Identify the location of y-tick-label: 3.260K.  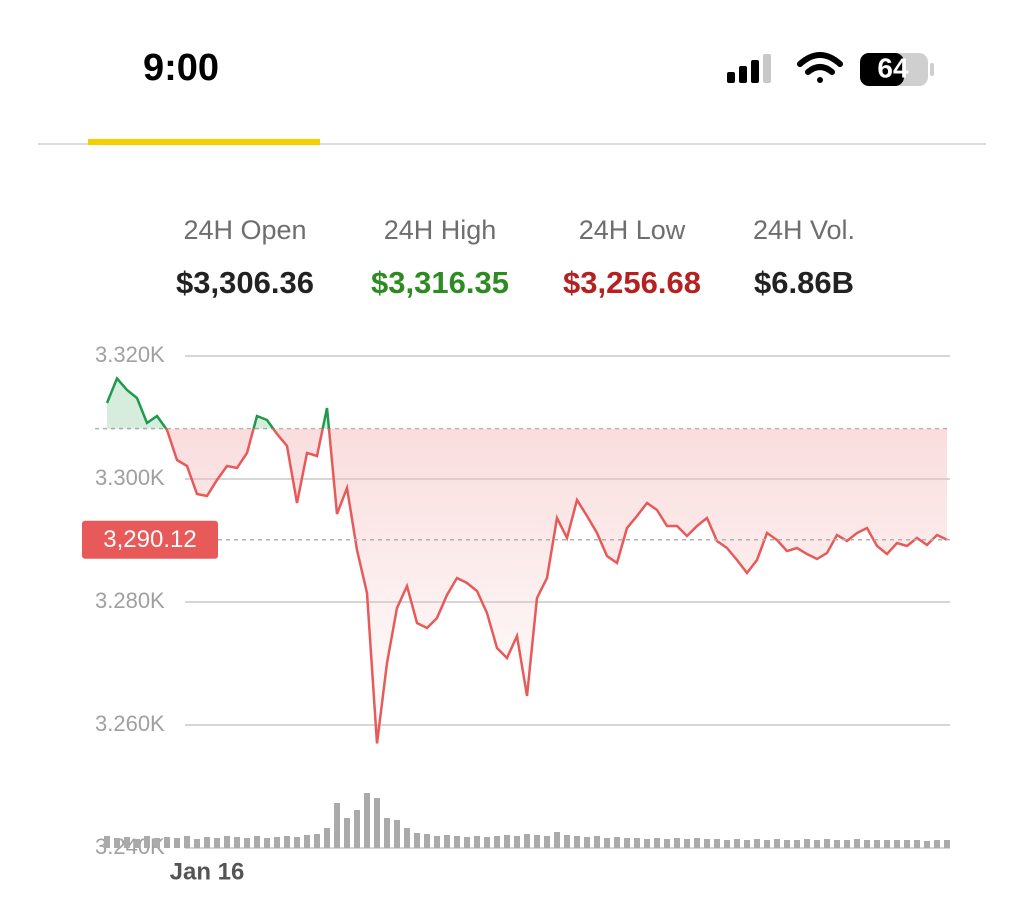
(130, 723).